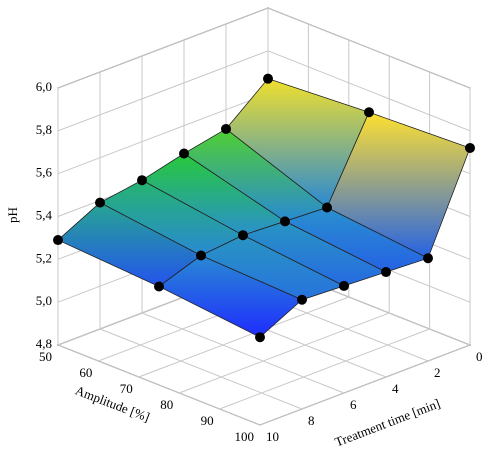 This screenshot has width=482, height=455. Describe the element at coordinates (166, 404) in the screenshot. I see `x-tick-label: 80` at that location.